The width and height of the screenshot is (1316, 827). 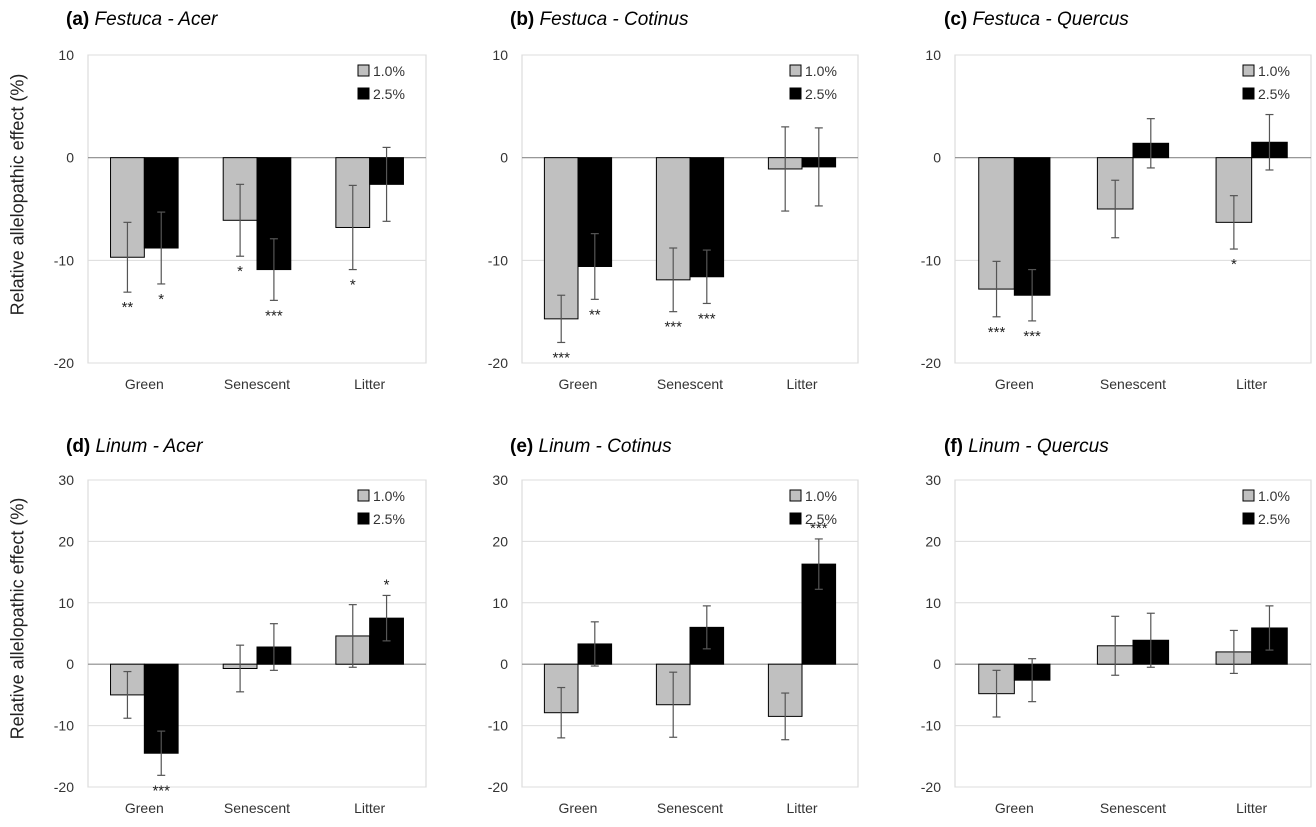 I want to click on panel-title-c: (c) Festuca - Quercus, so click(x=1036, y=20).